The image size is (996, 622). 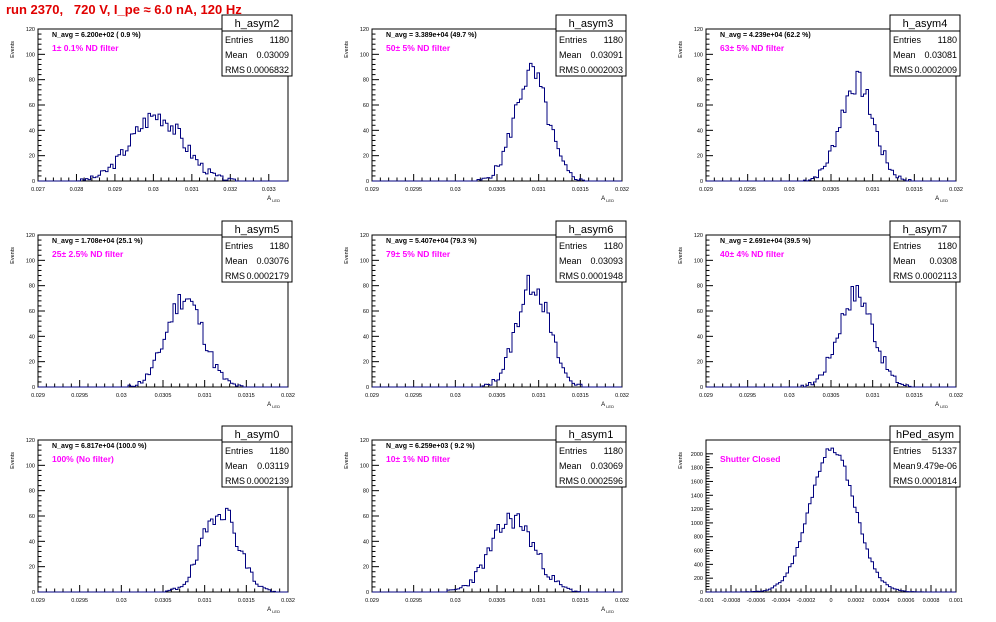 What do you see at coordinates (99, 446) in the screenshot?
I see `navg-label: N_avg = 6.817e+04 (100.0 %)` at bounding box center [99, 446].